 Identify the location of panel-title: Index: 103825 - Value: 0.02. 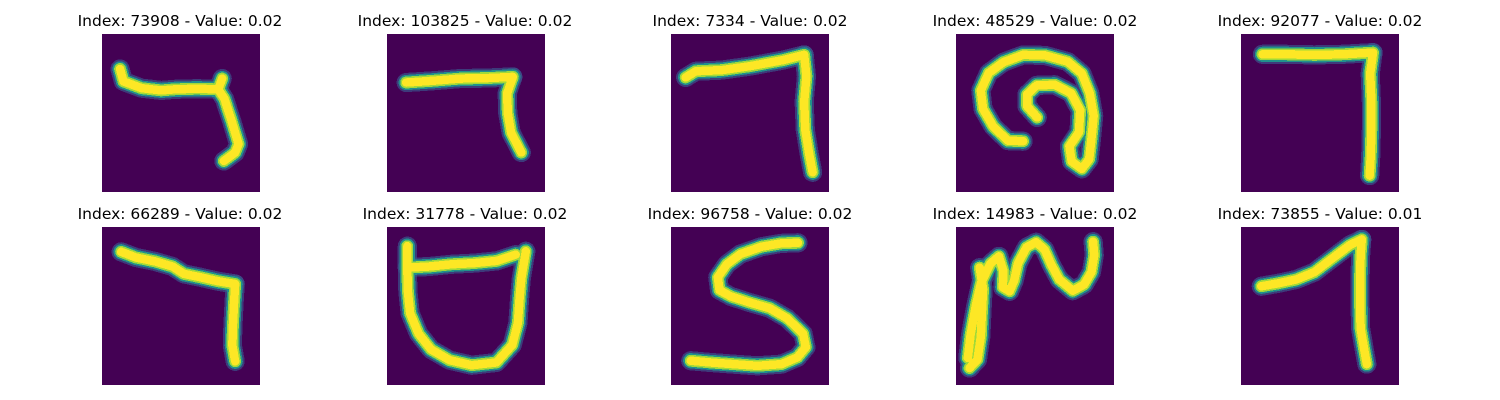
(465, 21).